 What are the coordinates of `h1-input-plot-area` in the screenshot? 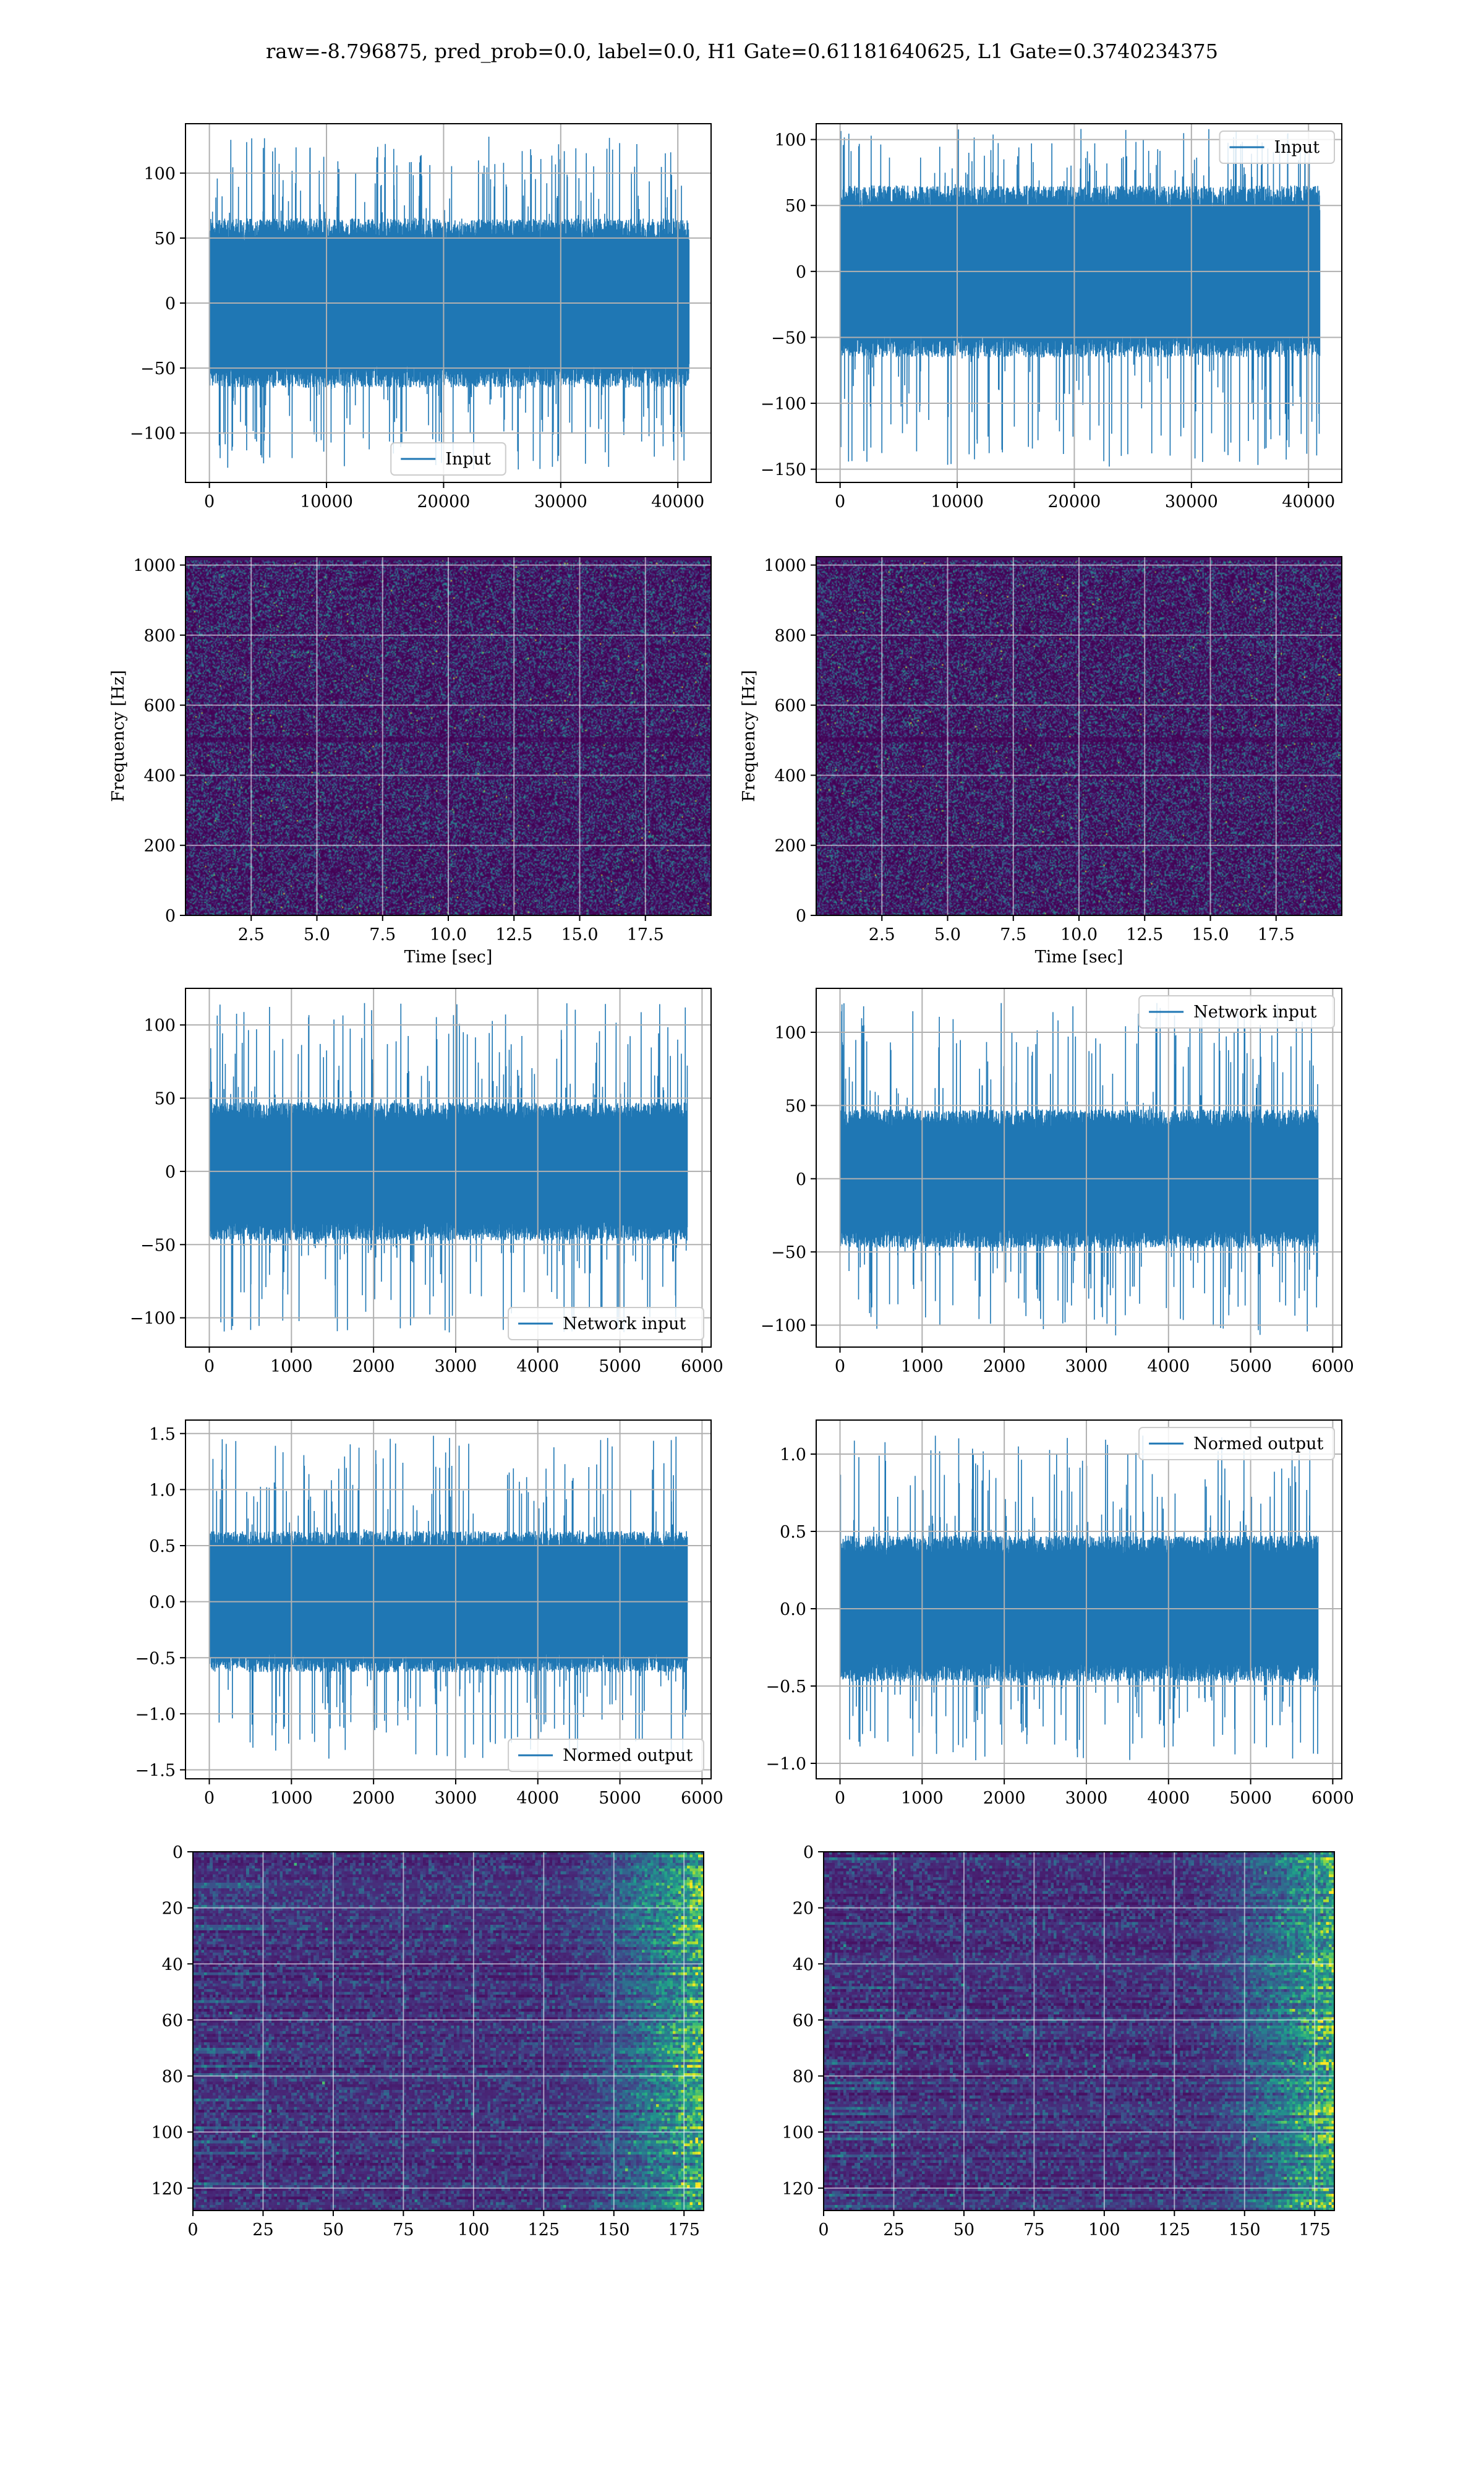 It's located at (448, 303).